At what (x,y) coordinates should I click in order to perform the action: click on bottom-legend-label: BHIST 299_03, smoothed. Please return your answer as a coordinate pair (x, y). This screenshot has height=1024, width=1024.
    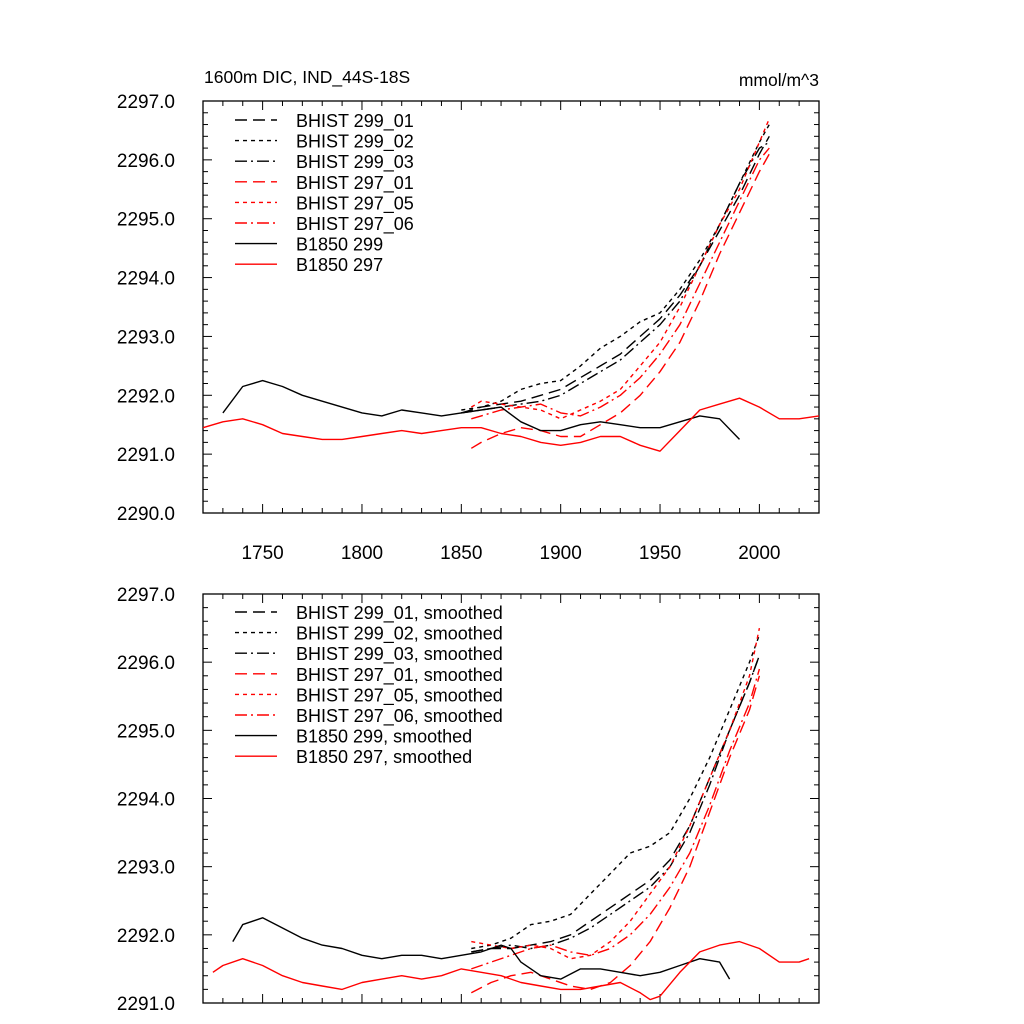
    Looking at the image, I should click on (399, 654).